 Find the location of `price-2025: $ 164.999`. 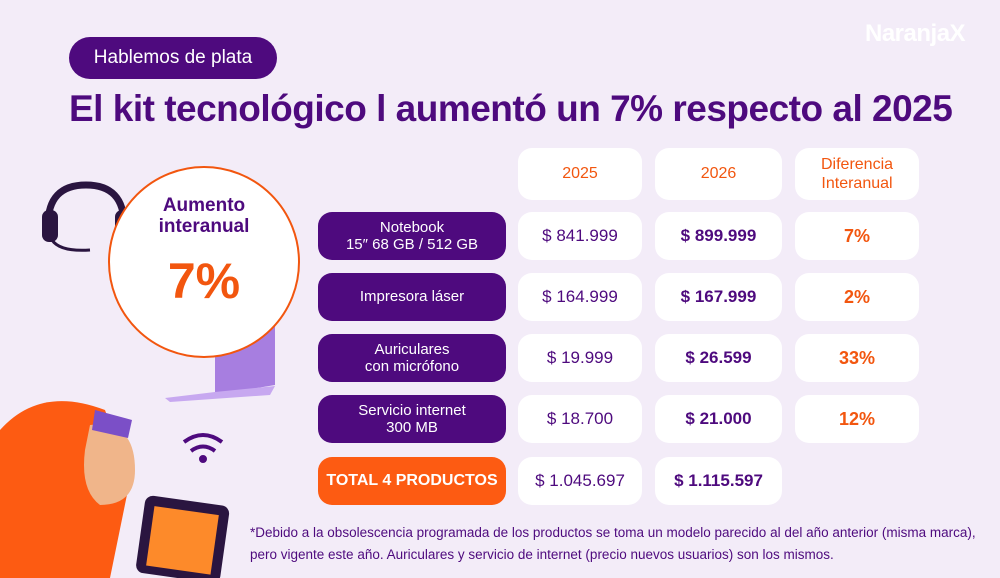

price-2025: $ 164.999 is located at coordinates (580, 297).